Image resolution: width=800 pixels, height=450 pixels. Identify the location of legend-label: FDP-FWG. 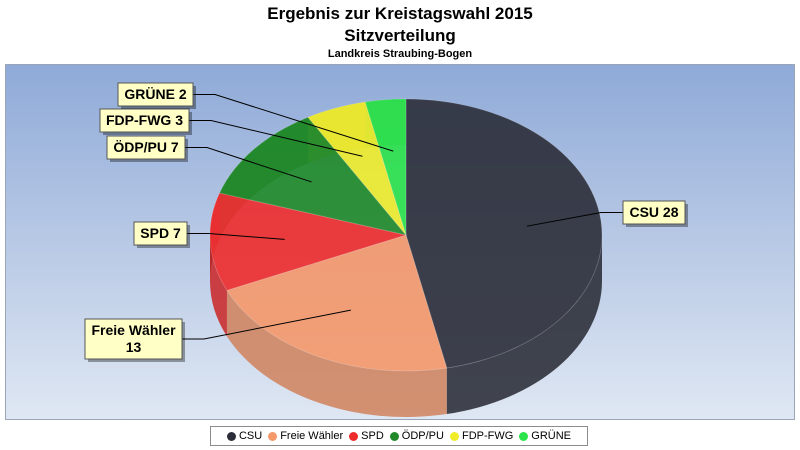
(487, 436).